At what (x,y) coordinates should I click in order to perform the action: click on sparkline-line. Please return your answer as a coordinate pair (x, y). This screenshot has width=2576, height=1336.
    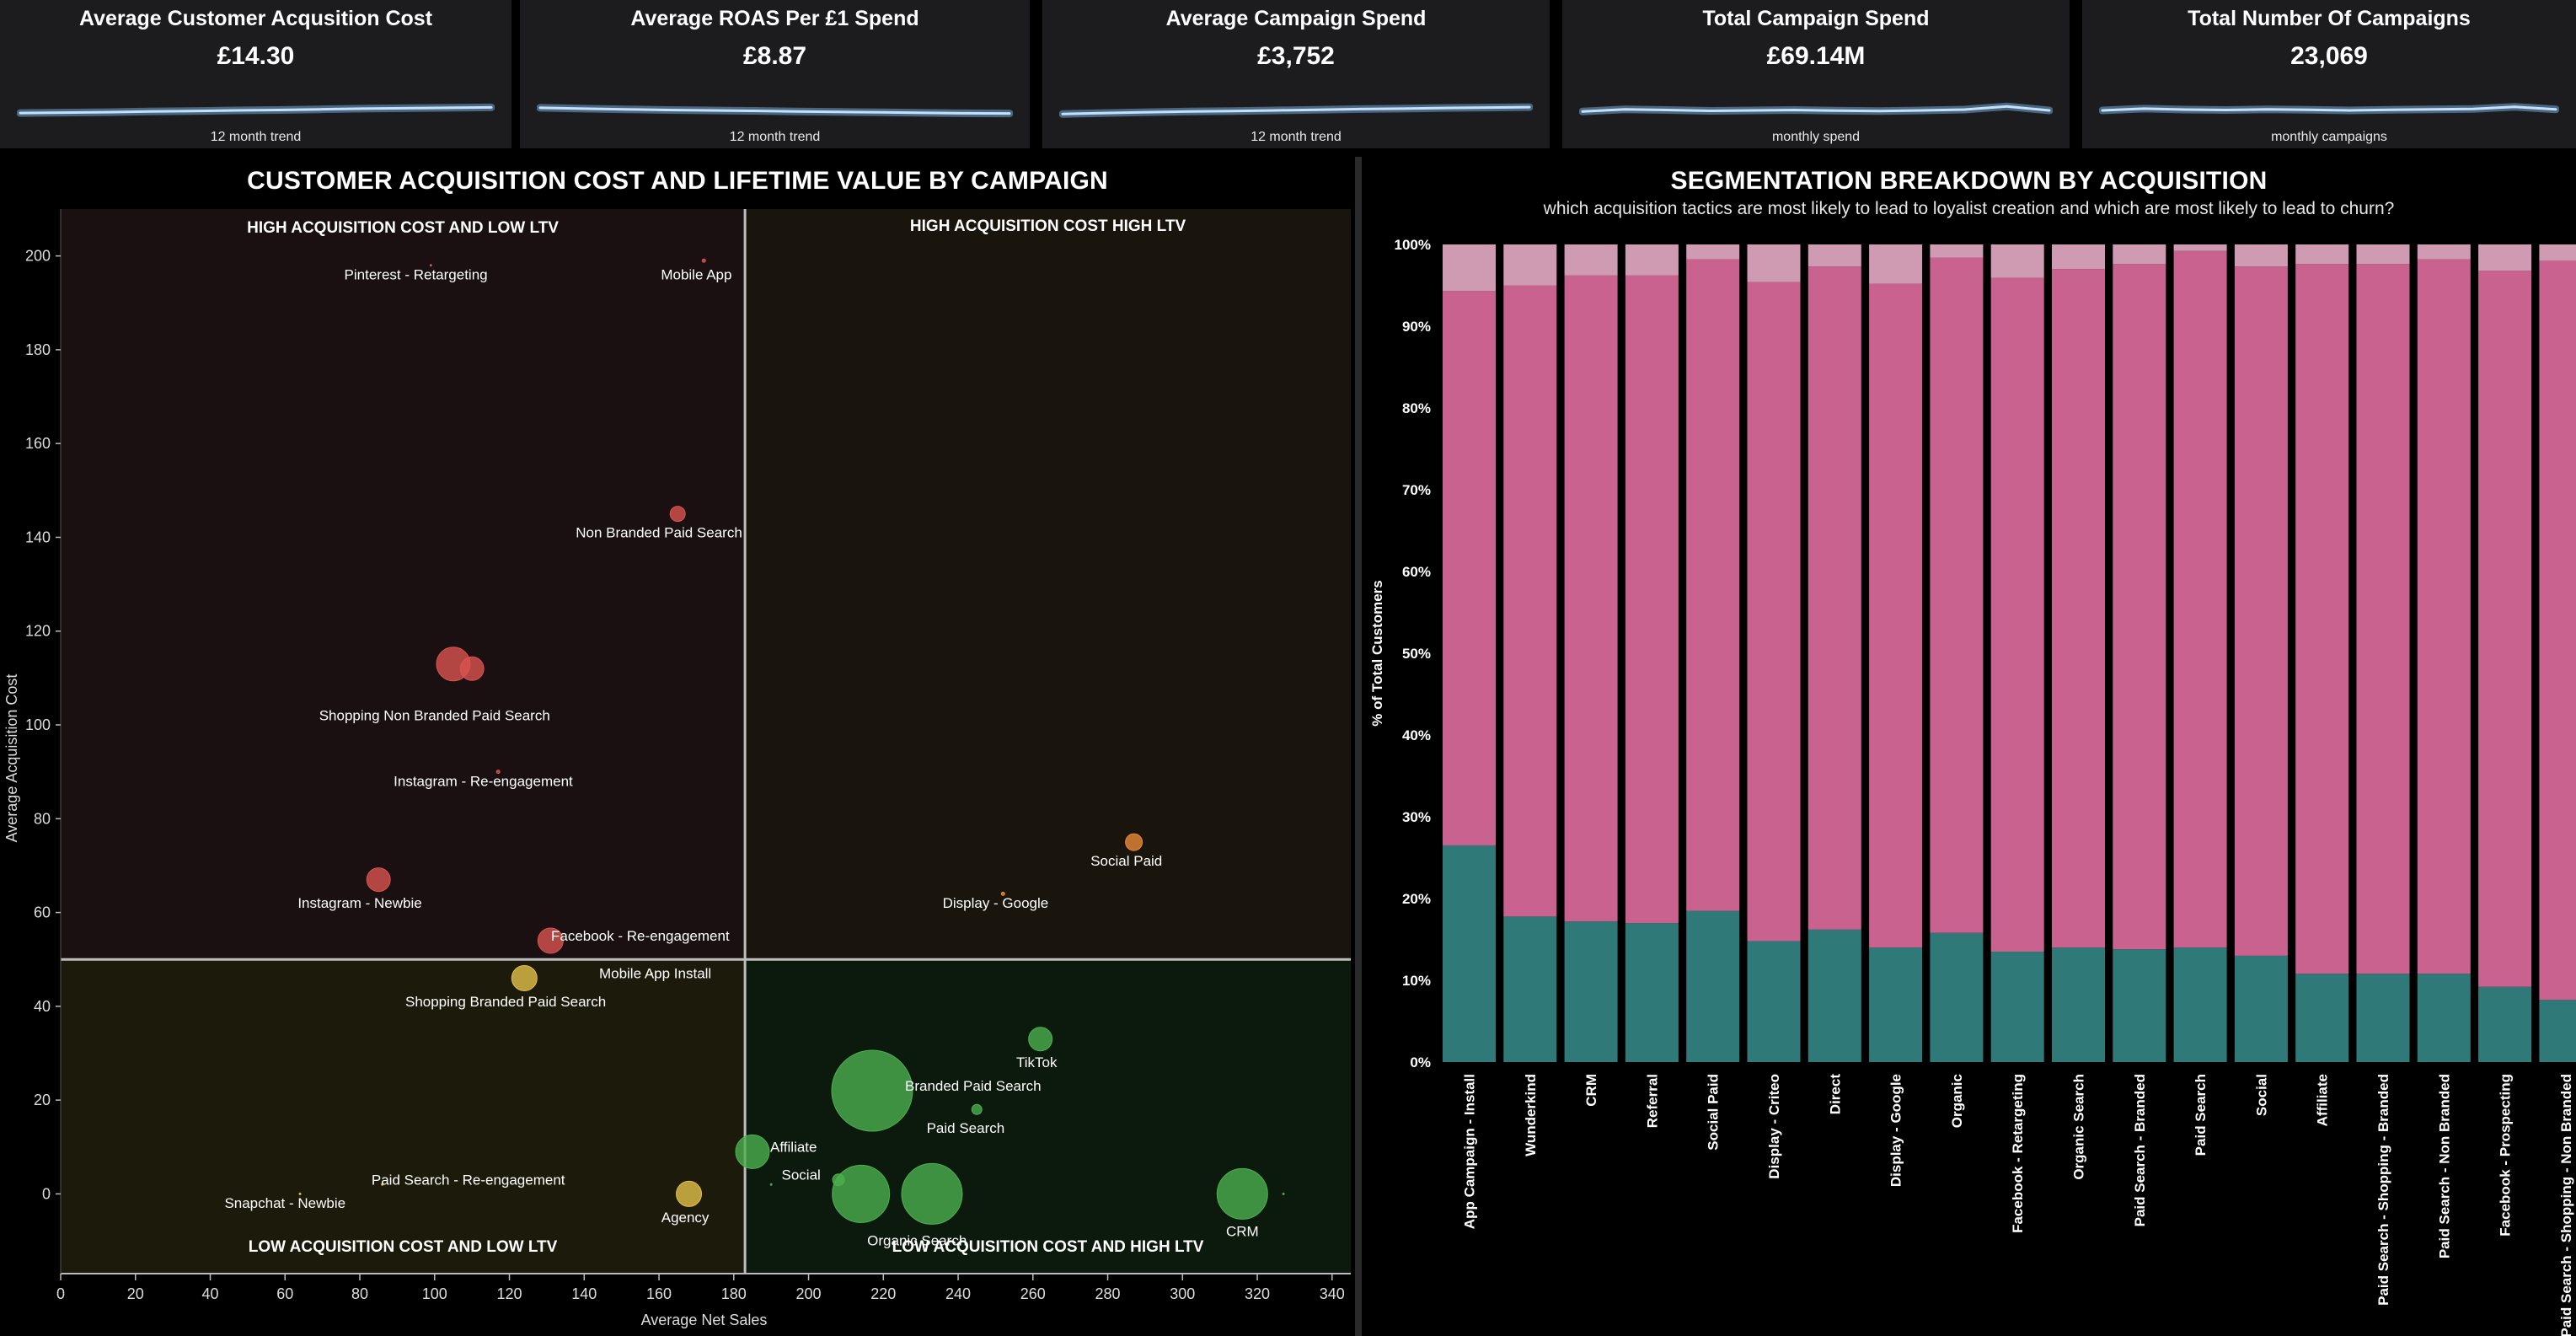
    Looking at the image, I should click on (256, 110).